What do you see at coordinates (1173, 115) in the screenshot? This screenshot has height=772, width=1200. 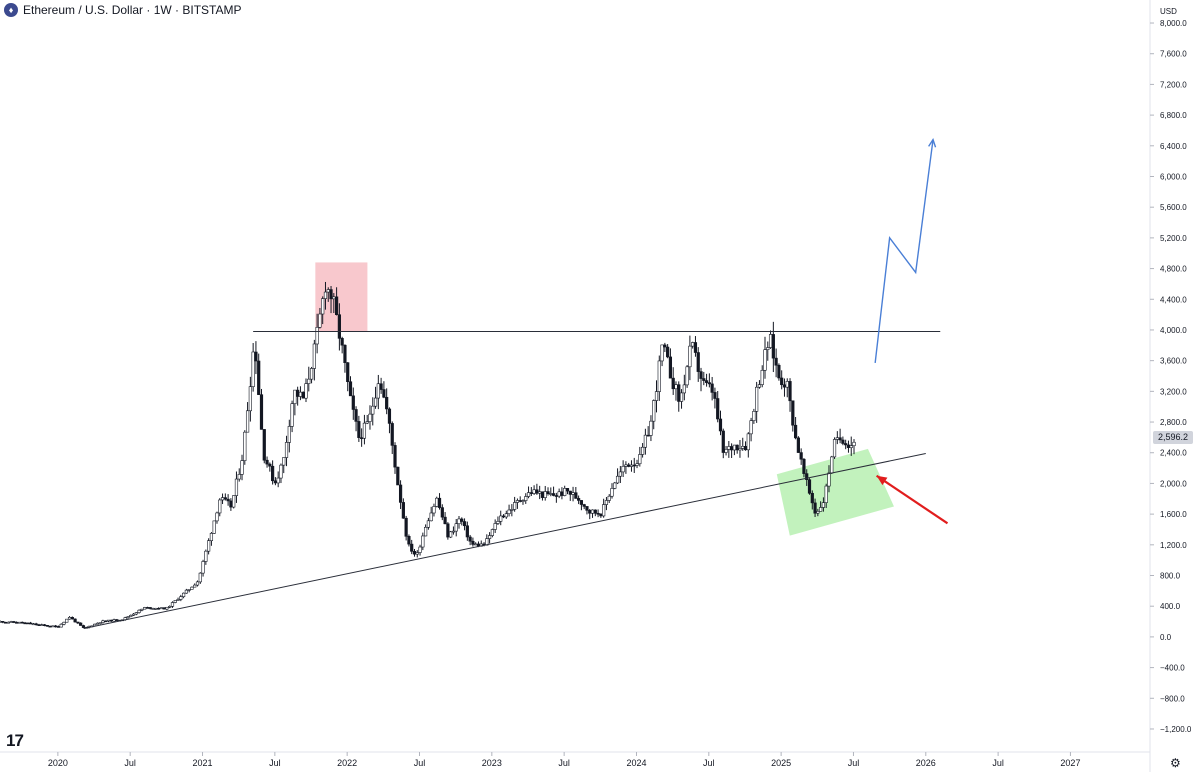 I see `price-tick-label: 6,800.0` at bounding box center [1173, 115].